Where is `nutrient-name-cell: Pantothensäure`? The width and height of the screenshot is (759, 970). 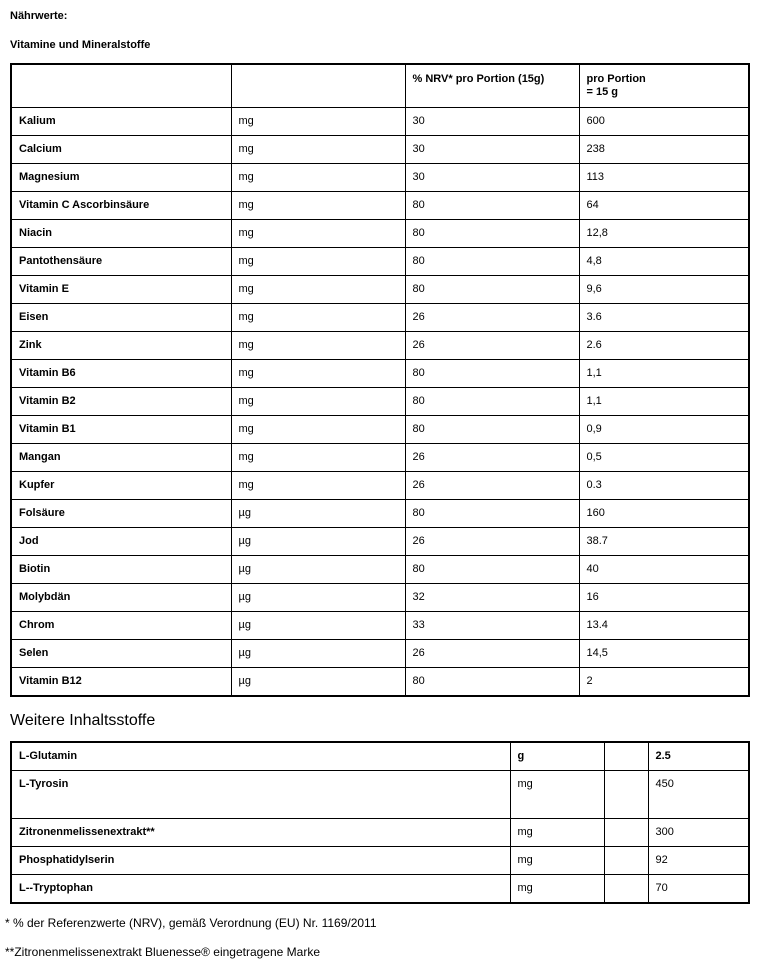 nutrient-name-cell: Pantothensäure is located at coordinates (121, 261).